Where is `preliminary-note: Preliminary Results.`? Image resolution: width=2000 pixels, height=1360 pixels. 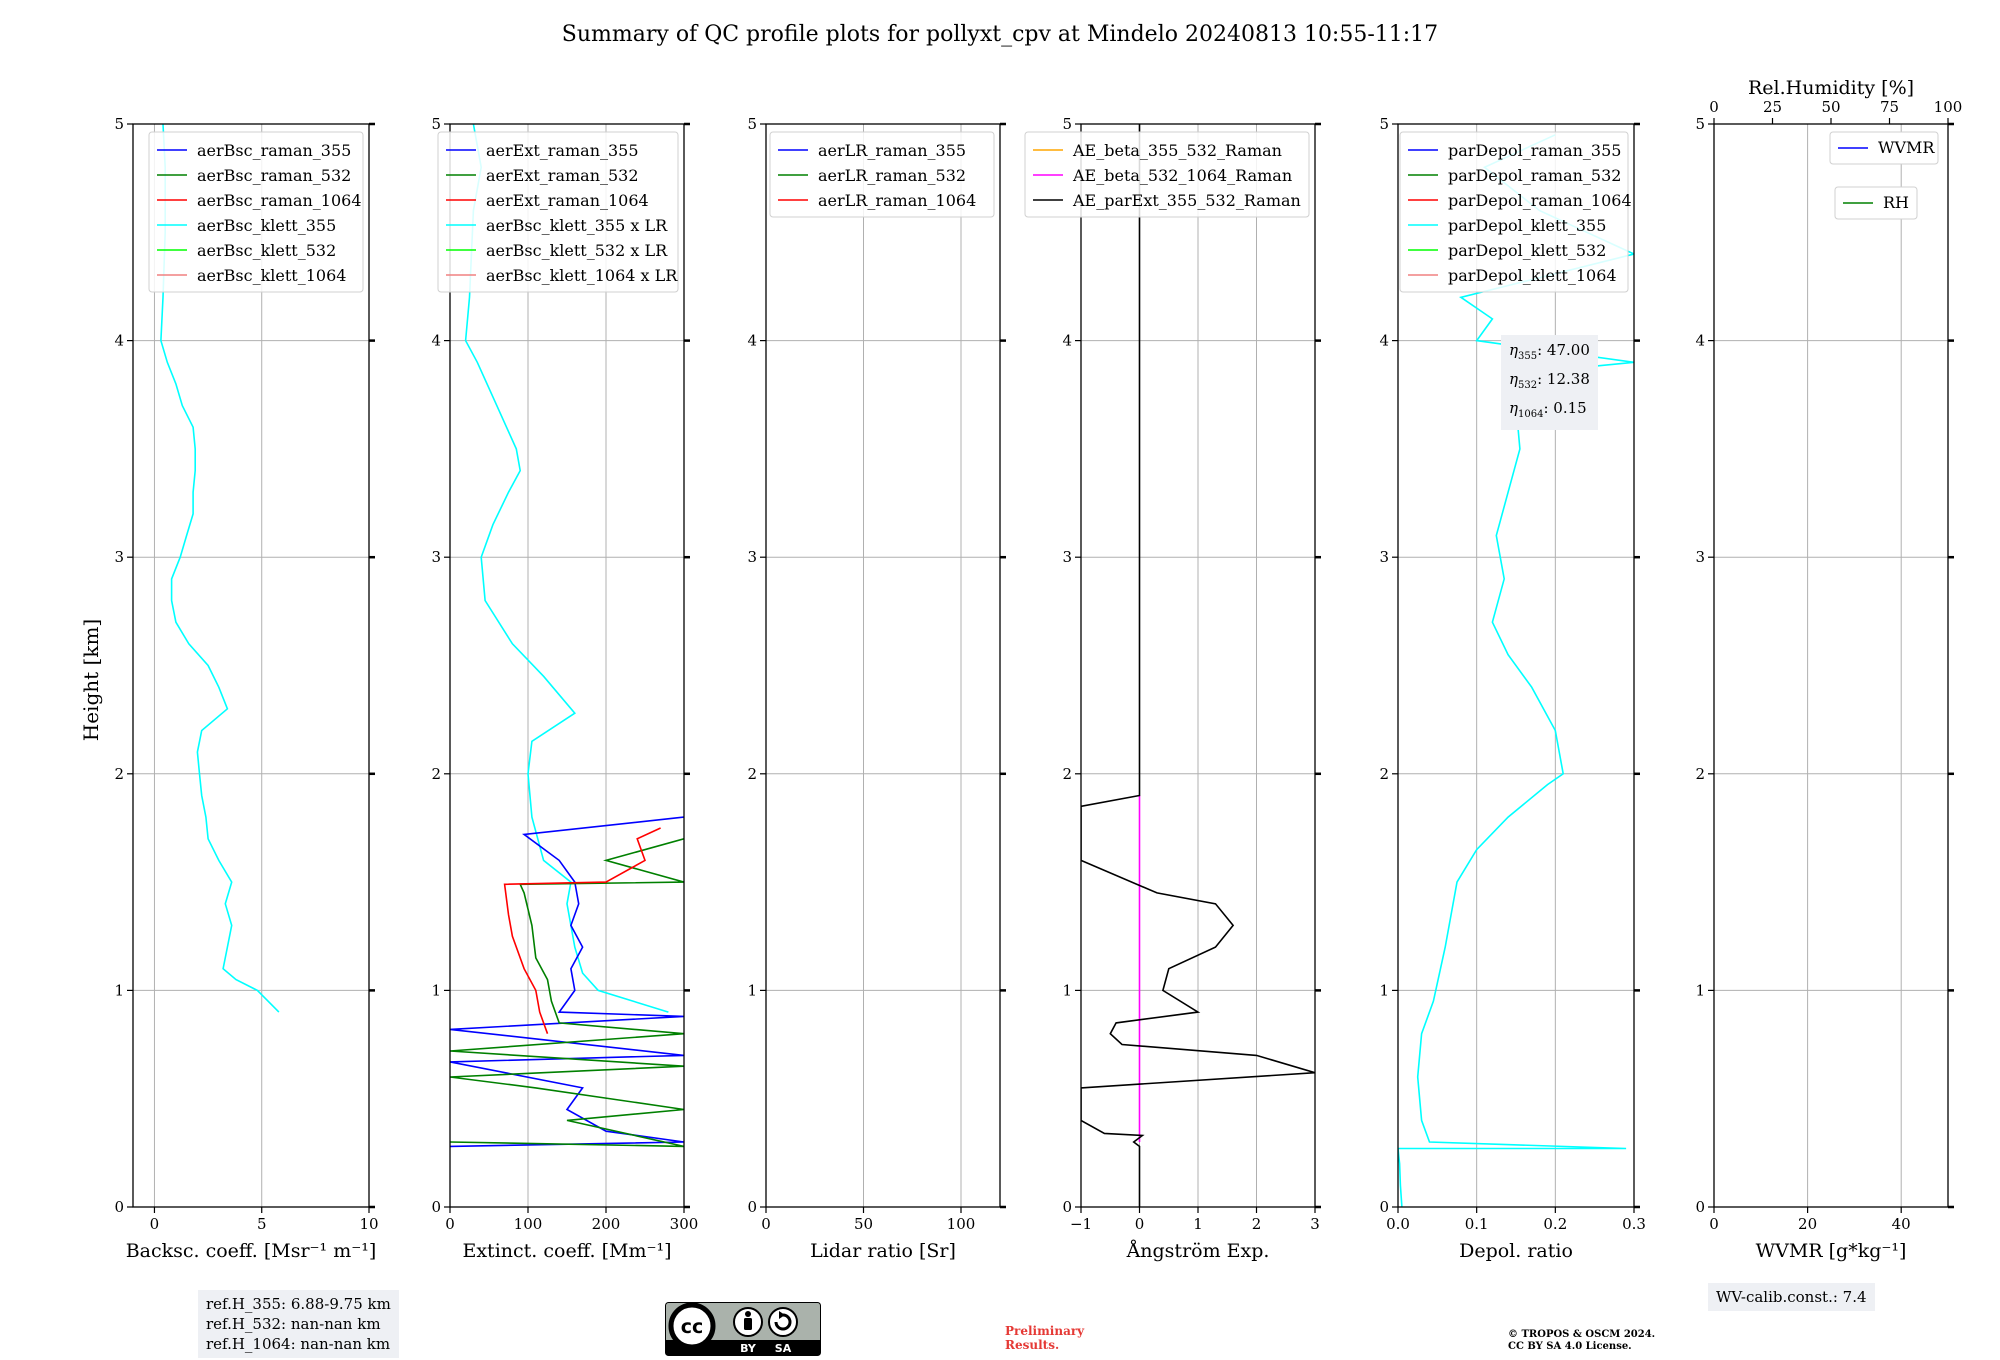
preliminary-note: Preliminary Results. is located at coordinates (1044, 1338).